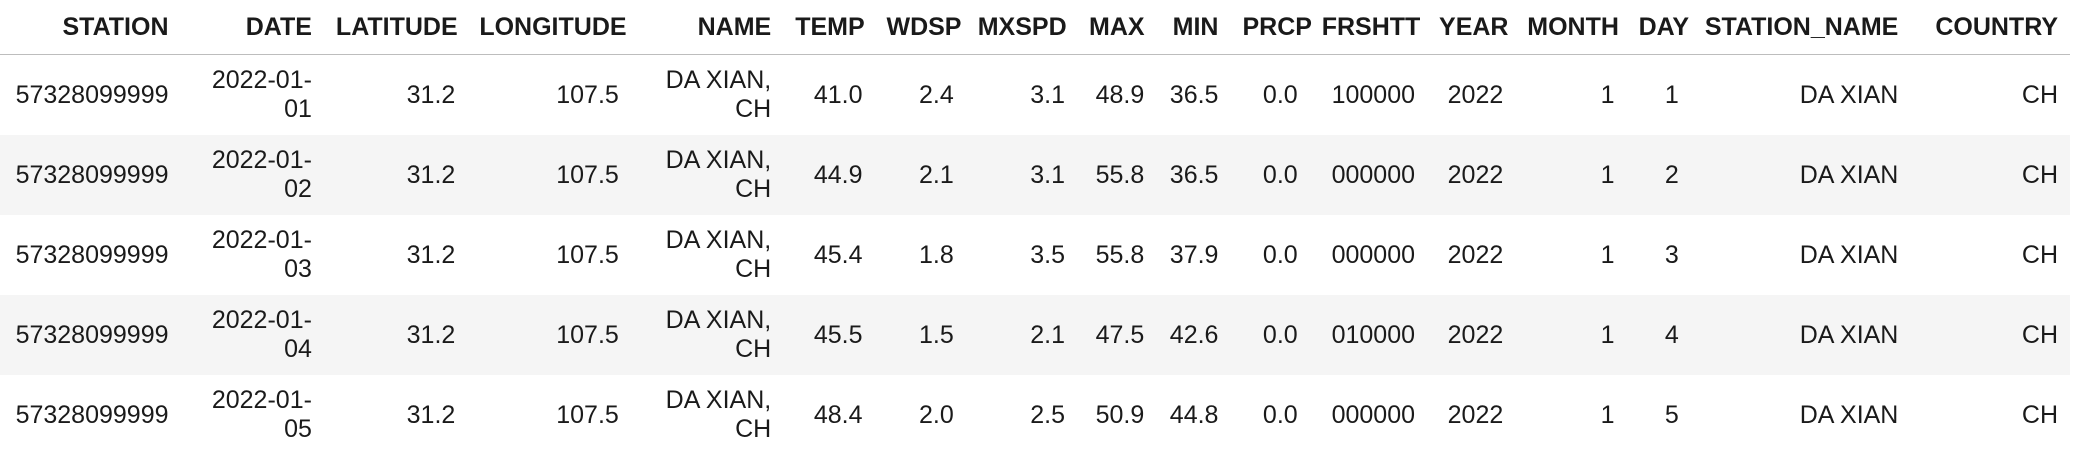 The image size is (2084, 474). What do you see at coordinates (829, 175) in the screenshot?
I see `cell-temp: 44.9` at bounding box center [829, 175].